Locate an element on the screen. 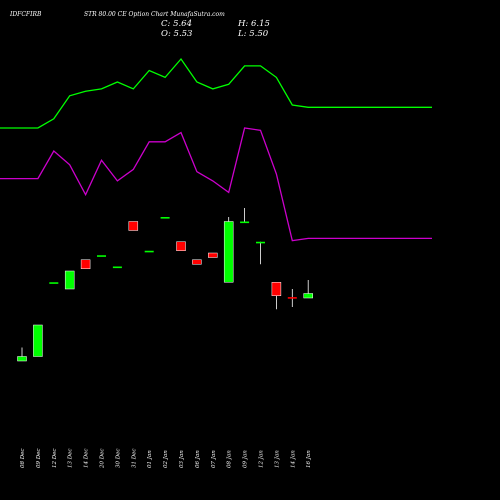 This screenshot has width=500, height=500. open-label: O: 5.53 is located at coordinates (176, 34).